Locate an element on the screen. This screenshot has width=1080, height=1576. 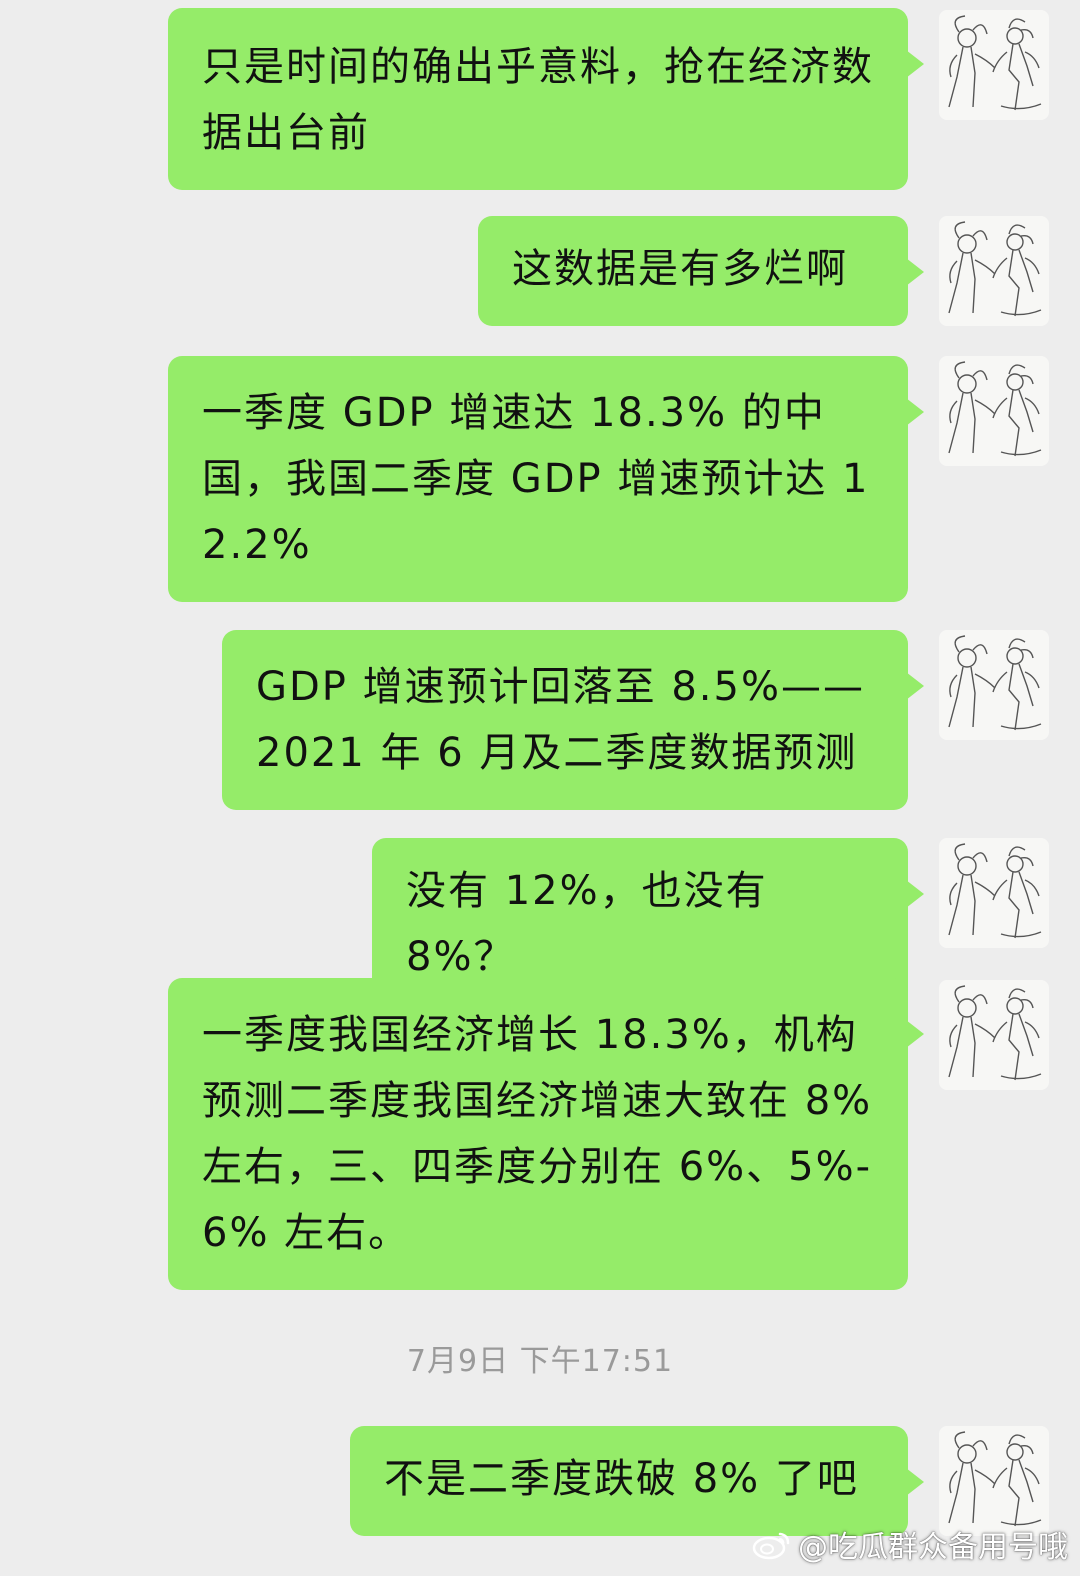
message-outgoing: 只是时间的确出乎意料，抢在经济数据出台前 is located at coordinates (546, 99).